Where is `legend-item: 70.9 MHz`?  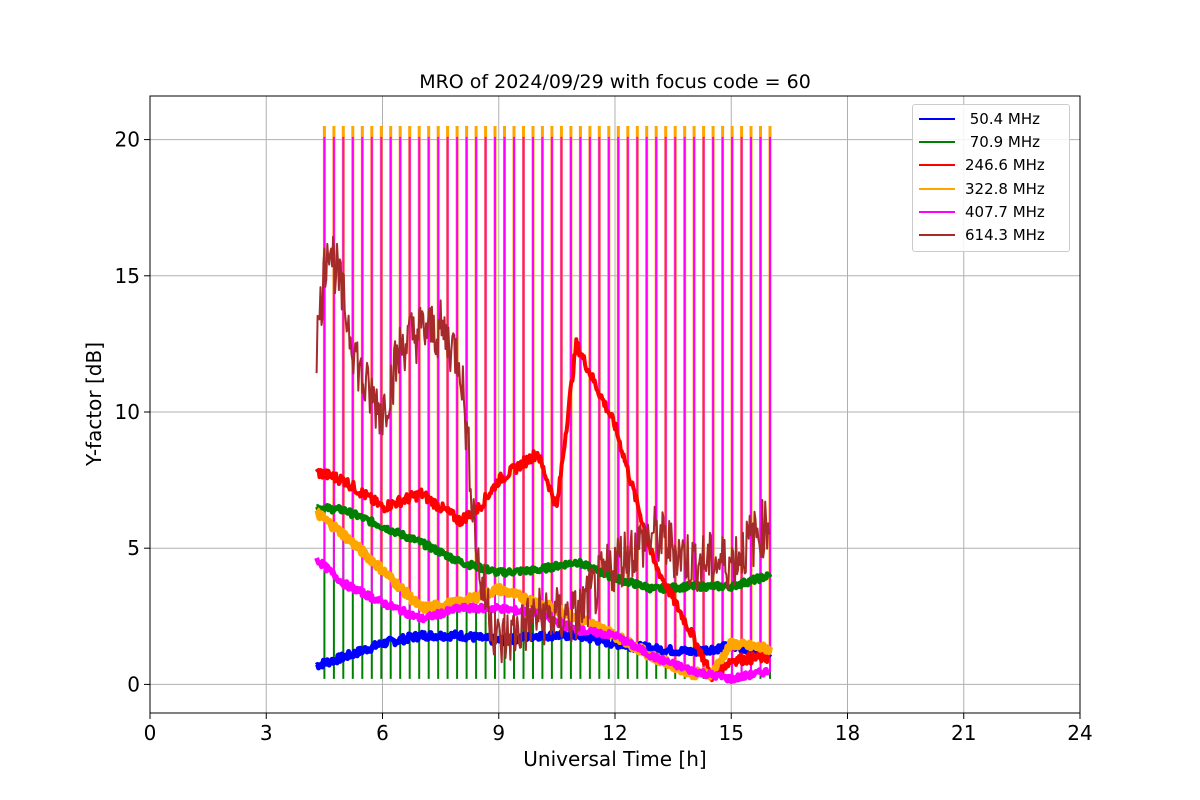 legend-item: 70.9 MHz is located at coordinates (991, 141).